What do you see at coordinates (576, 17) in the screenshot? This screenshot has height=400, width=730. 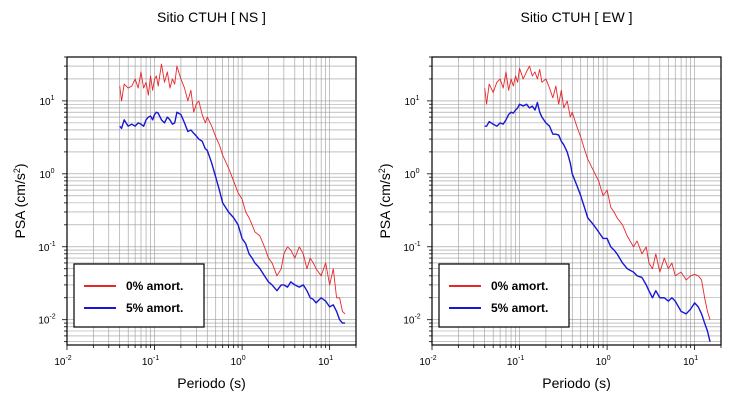 I see `chart-title: Sitio CTUH [ EW ]` at bounding box center [576, 17].